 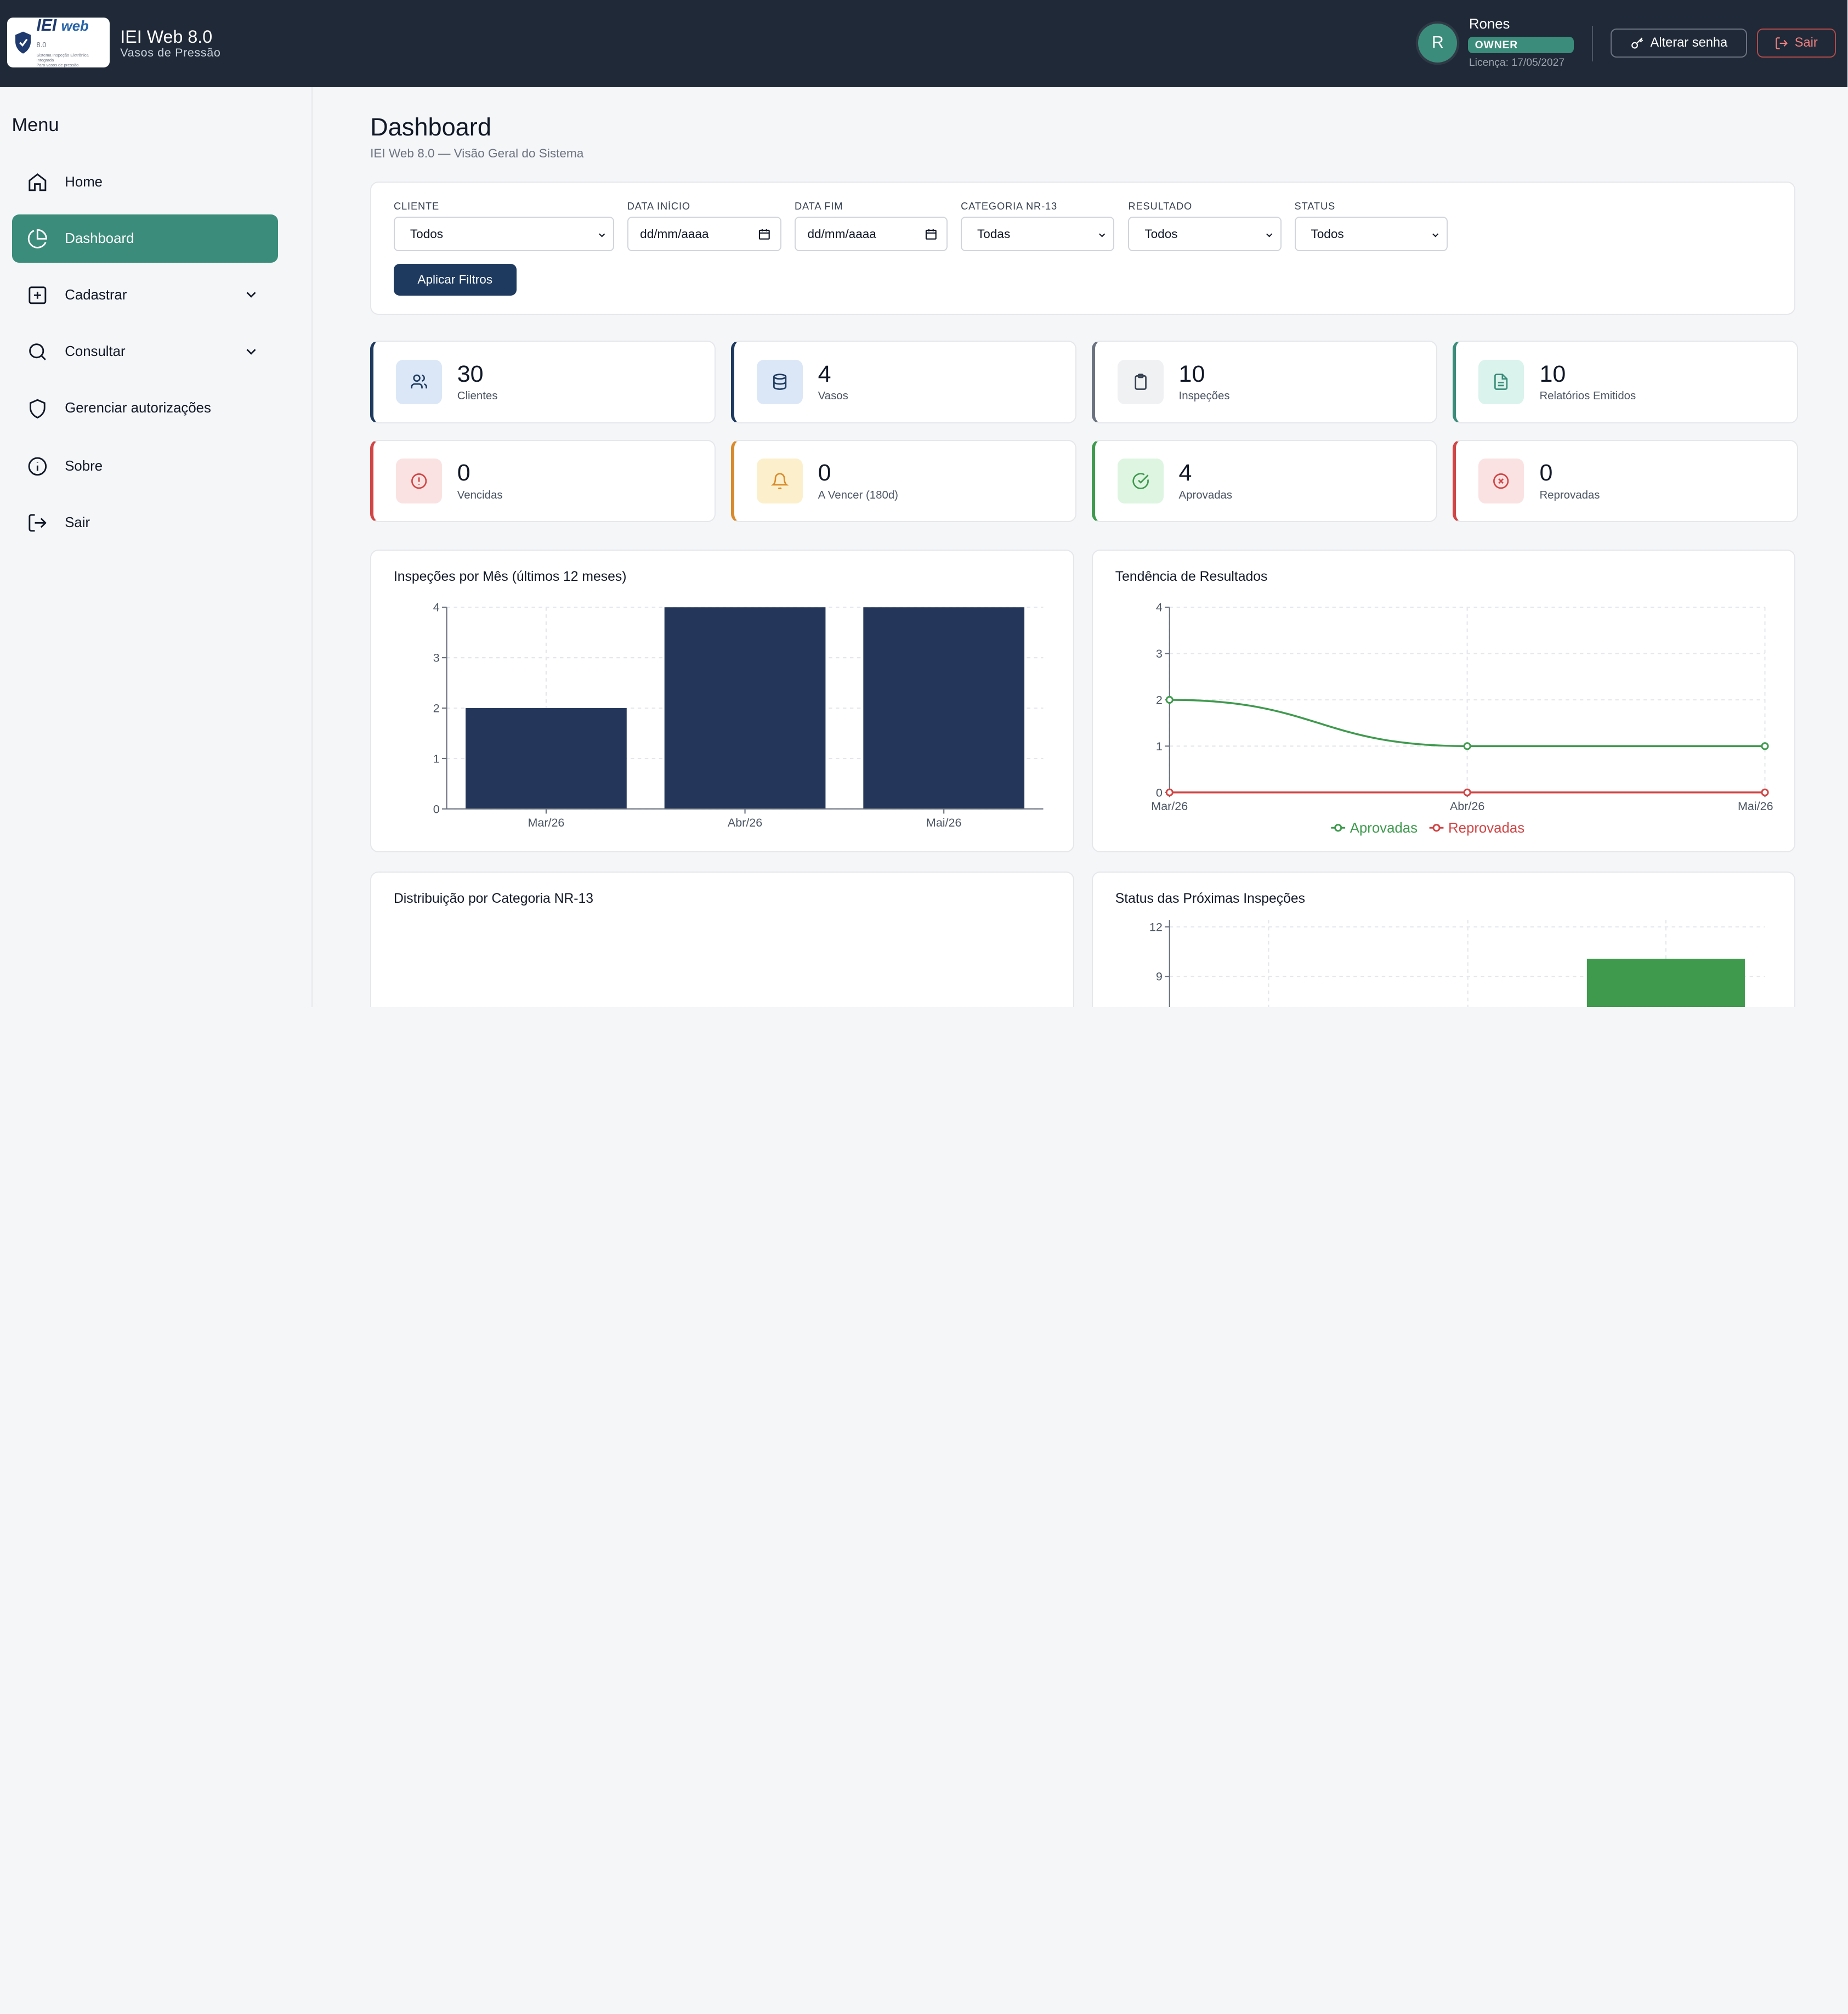 What do you see at coordinates (825, 373) in the screenshot?
I see `stat-value: 4` at bounding box center [825, 373].